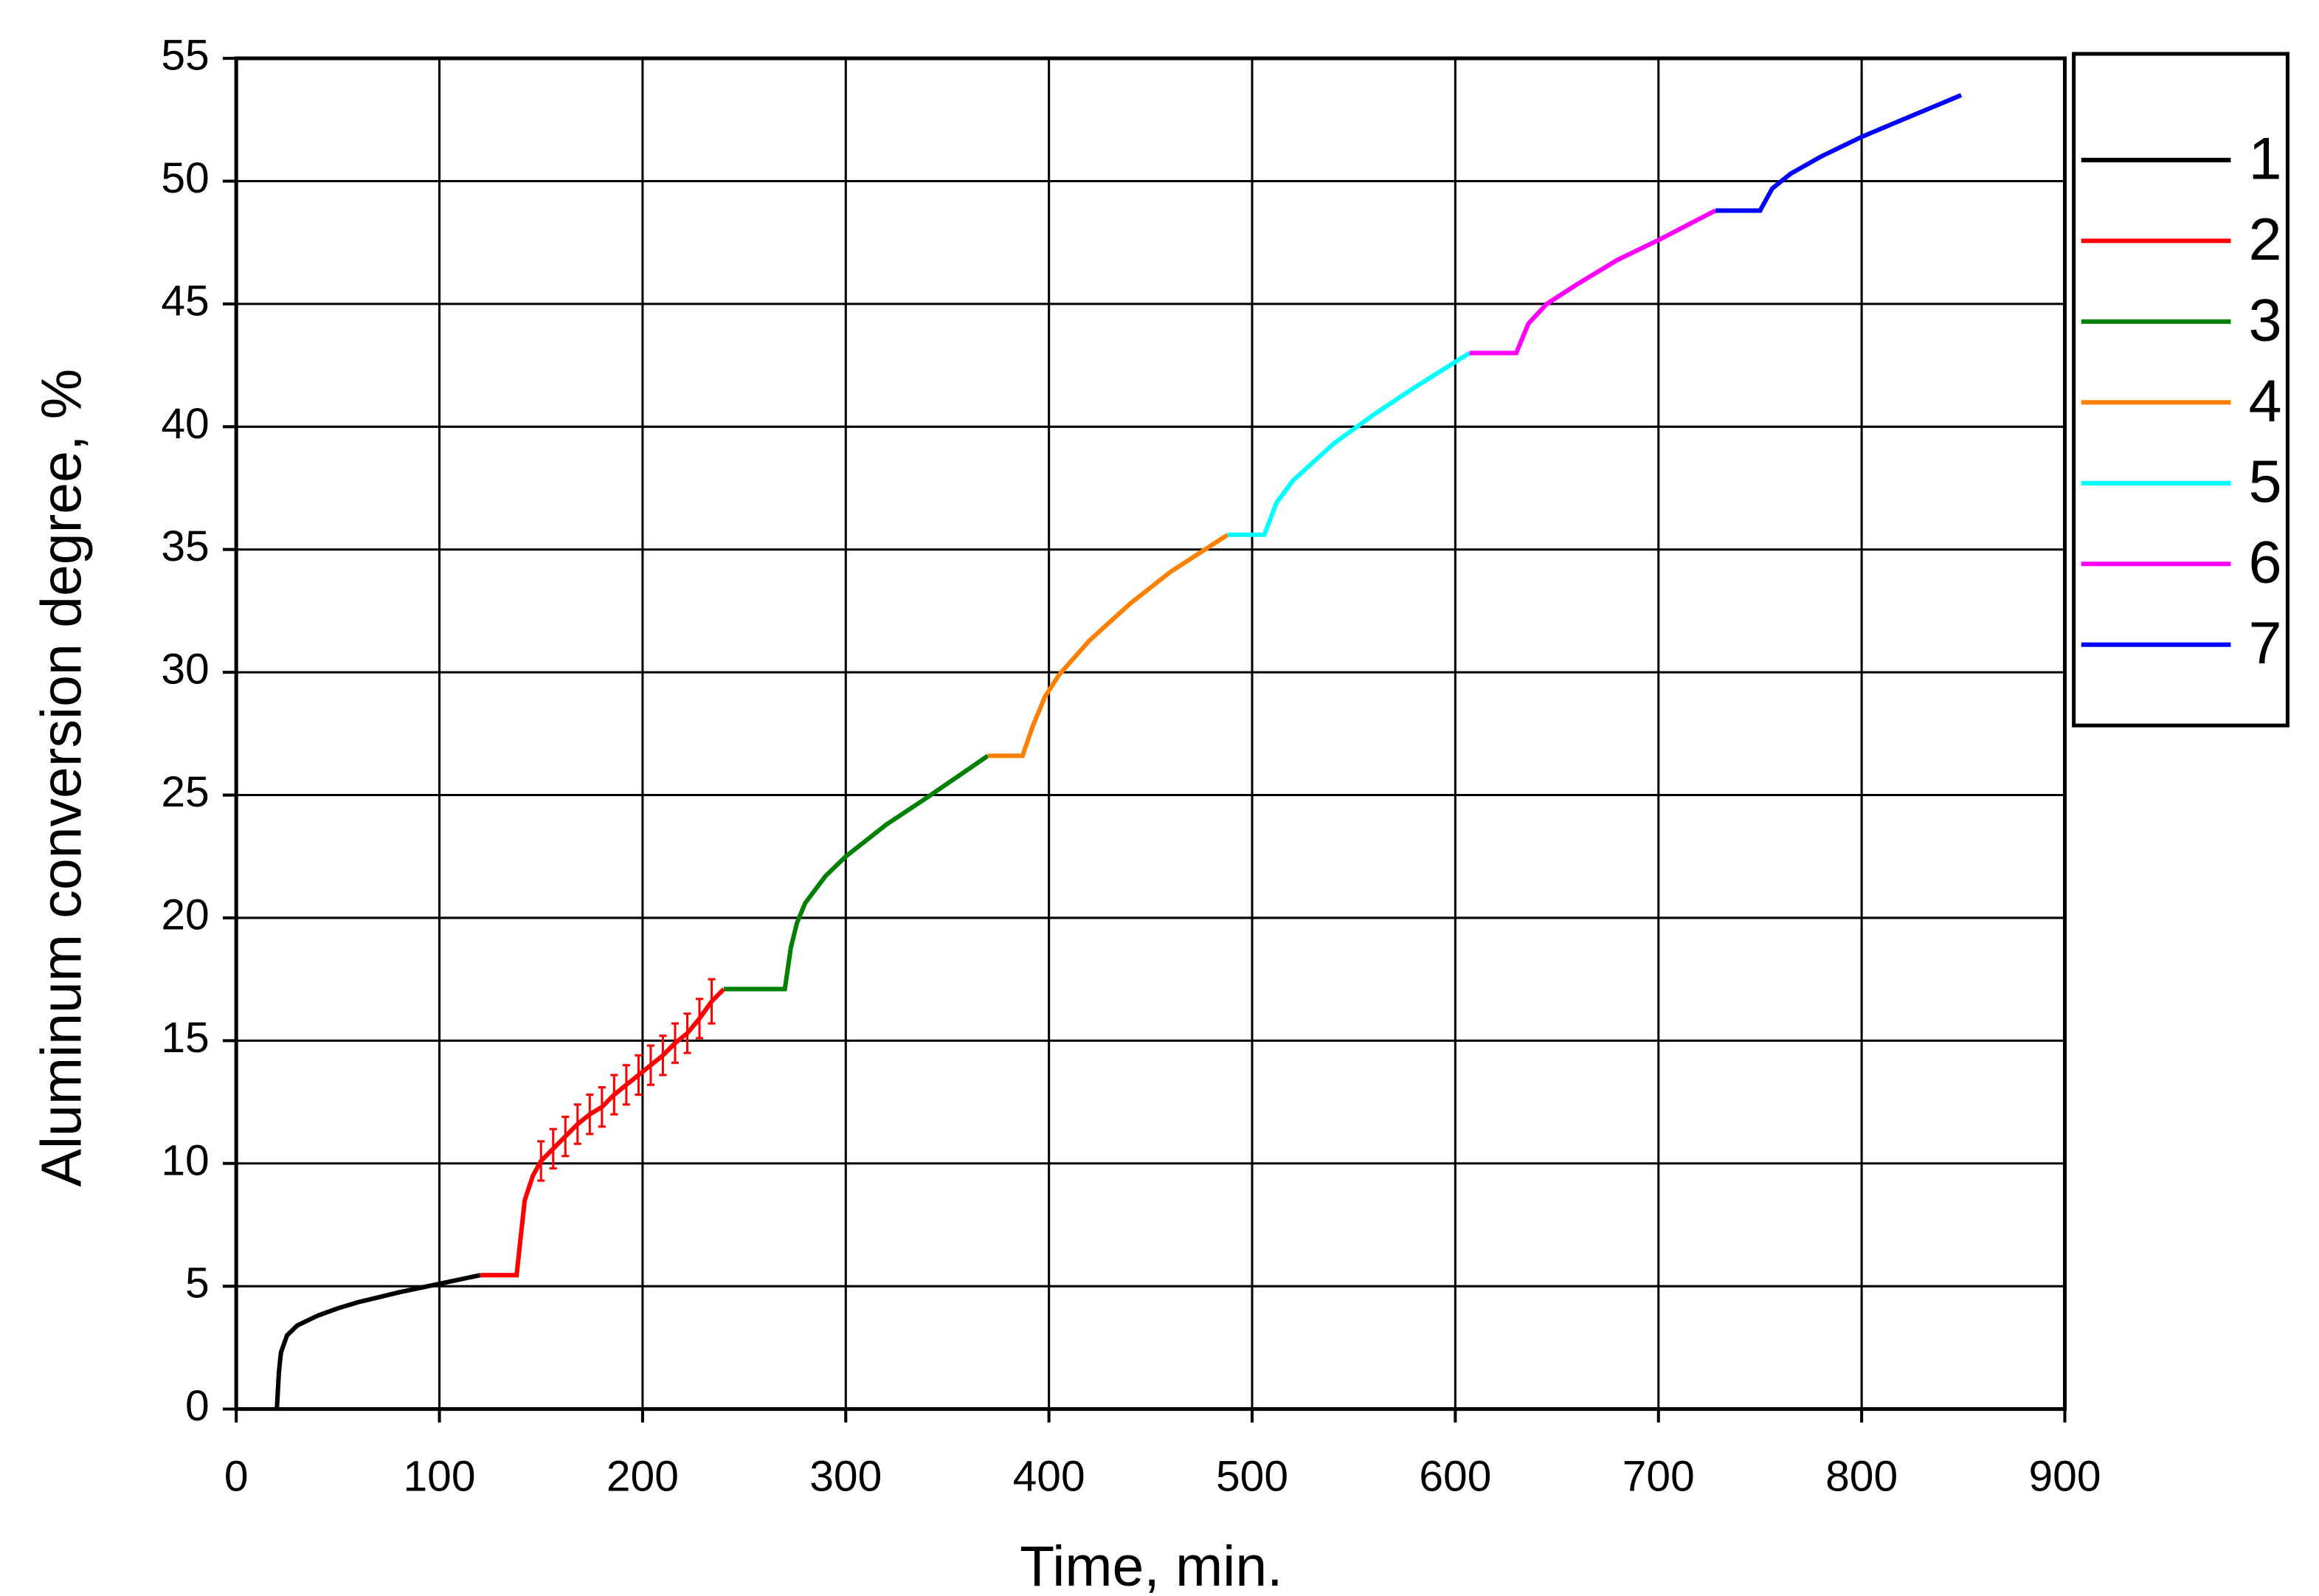 Image resolution: width=2319 pixels, height=1596 pixels. What do you see at coordinates (642, 1476) in the screenshot?
I see `x-tick-label: 200` at bounding box center [642, 1476].